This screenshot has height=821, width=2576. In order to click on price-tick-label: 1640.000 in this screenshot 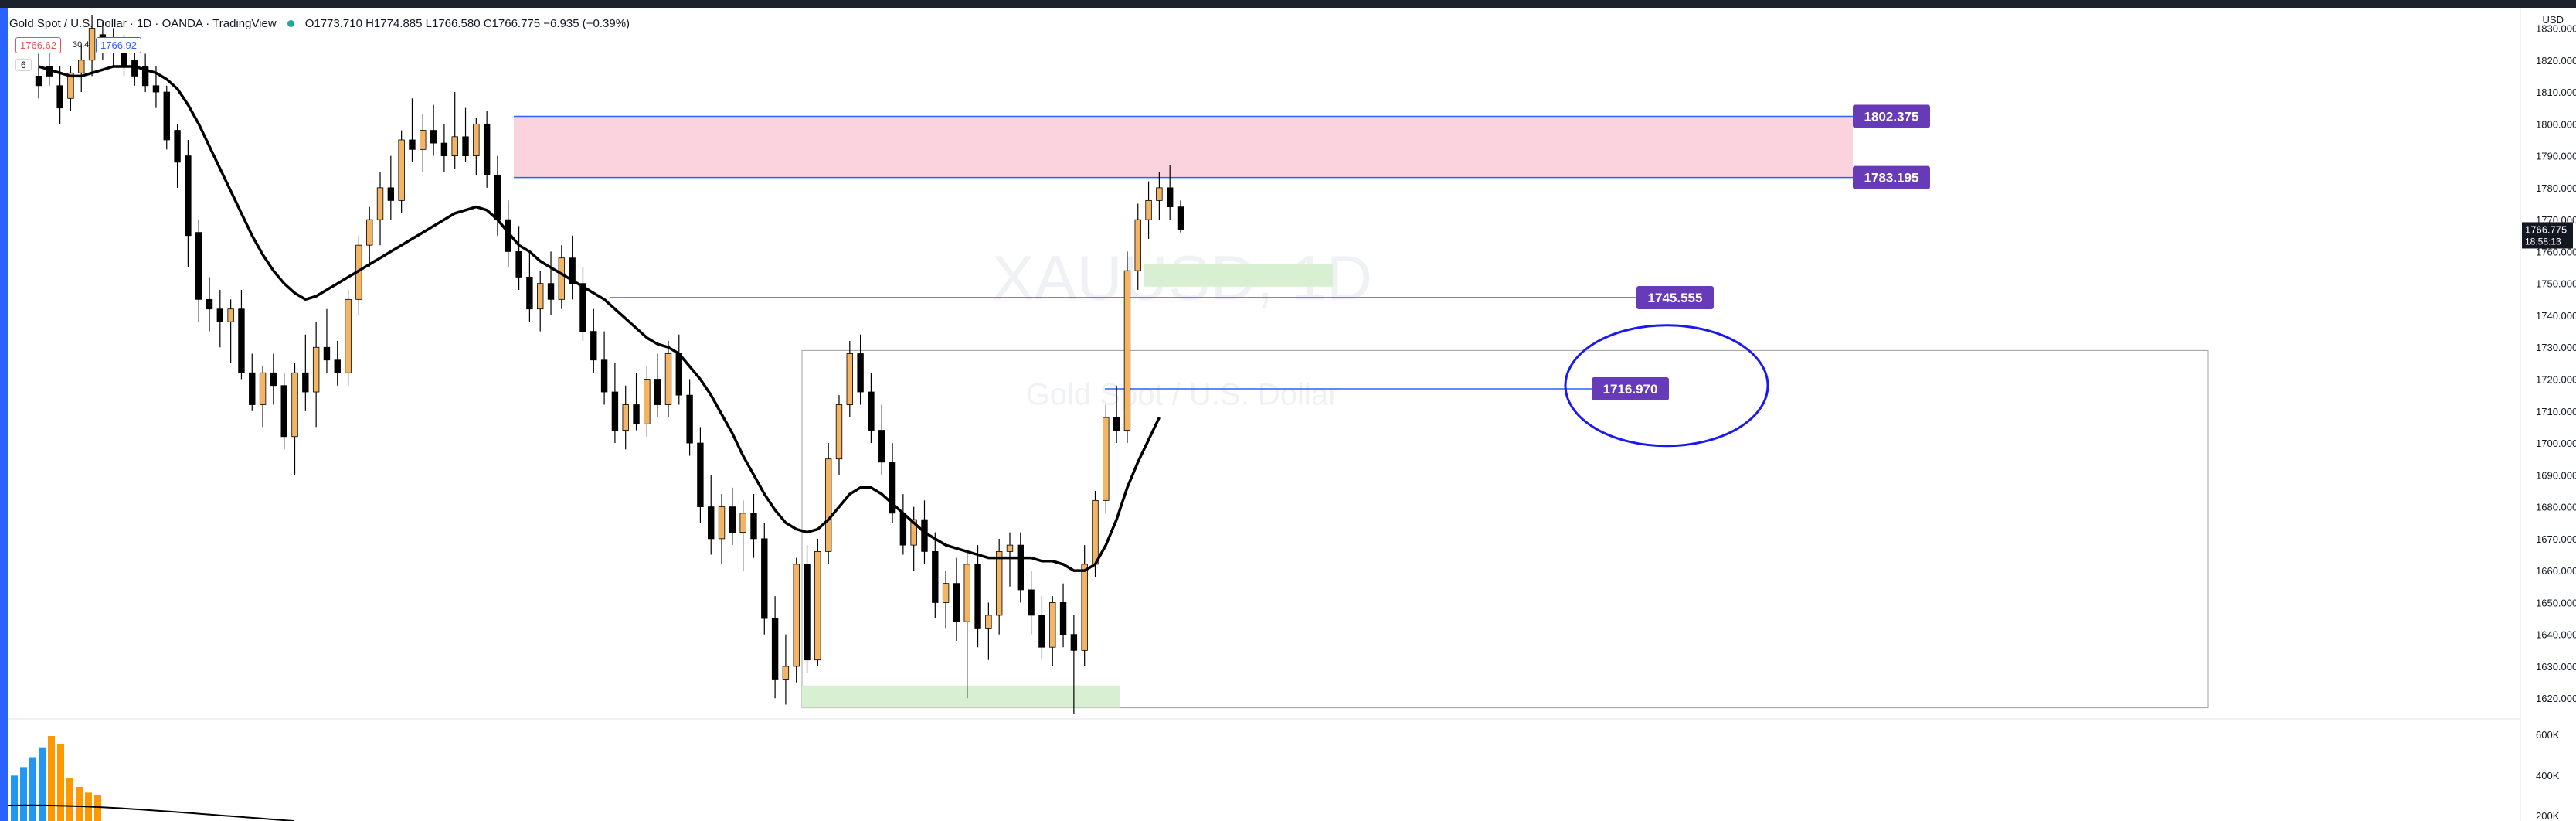, I will do `click(2556, 635)`.